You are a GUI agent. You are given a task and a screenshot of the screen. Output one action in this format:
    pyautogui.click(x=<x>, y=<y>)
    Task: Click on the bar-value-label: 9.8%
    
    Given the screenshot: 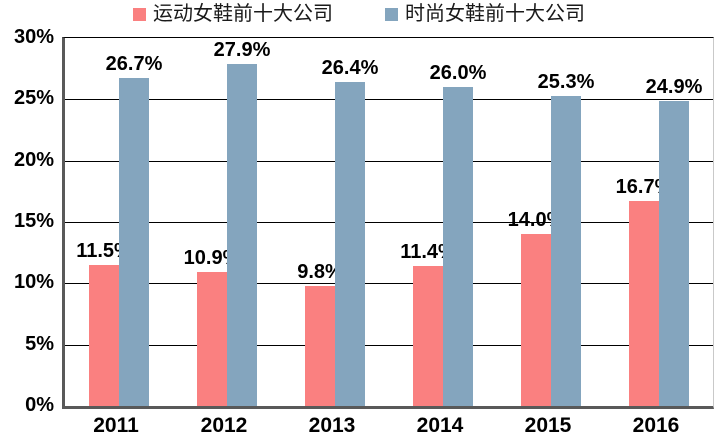 What is the action you would take?
    pyautogui.click(x=320, y=271)
    